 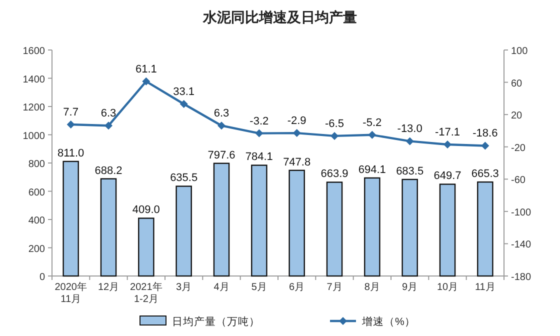 What do you see at coordinates (184, 287) in the screenshot?
I see `x-tick-label: 3月` at bounding box center [184, 287].